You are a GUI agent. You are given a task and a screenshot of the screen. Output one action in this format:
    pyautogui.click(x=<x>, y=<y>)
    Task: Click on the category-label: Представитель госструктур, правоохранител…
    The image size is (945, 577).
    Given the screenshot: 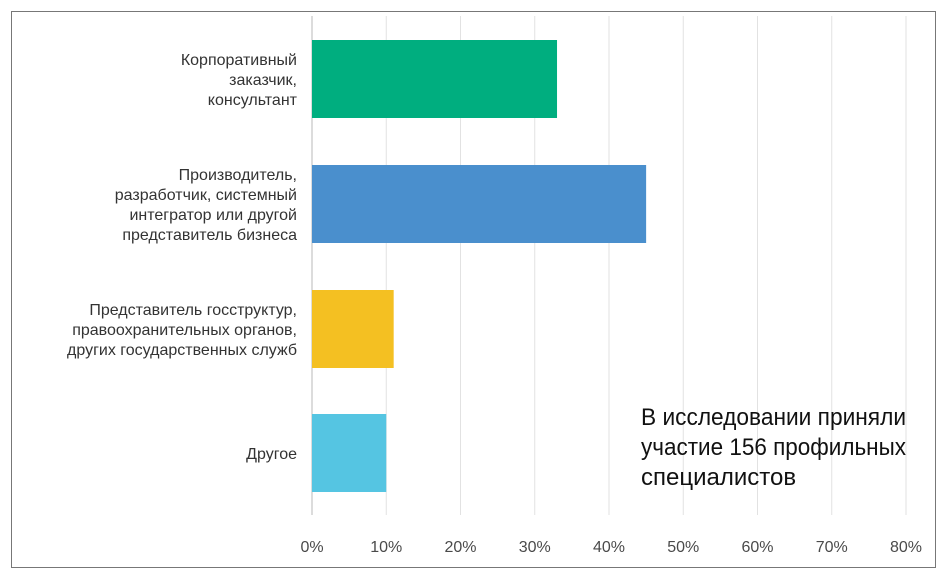 What is the action you would take?
    pyautogui.click(x=182, y=330)
    